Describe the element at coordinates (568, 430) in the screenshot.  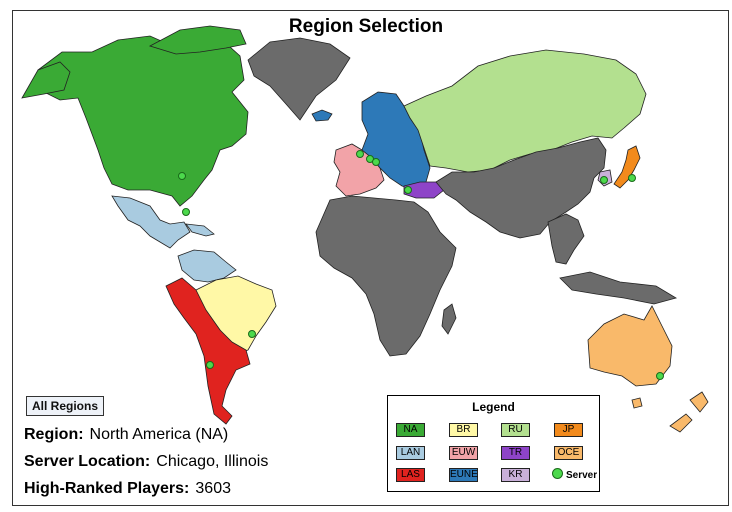
I see `legend-item-jp: JP` at that location.